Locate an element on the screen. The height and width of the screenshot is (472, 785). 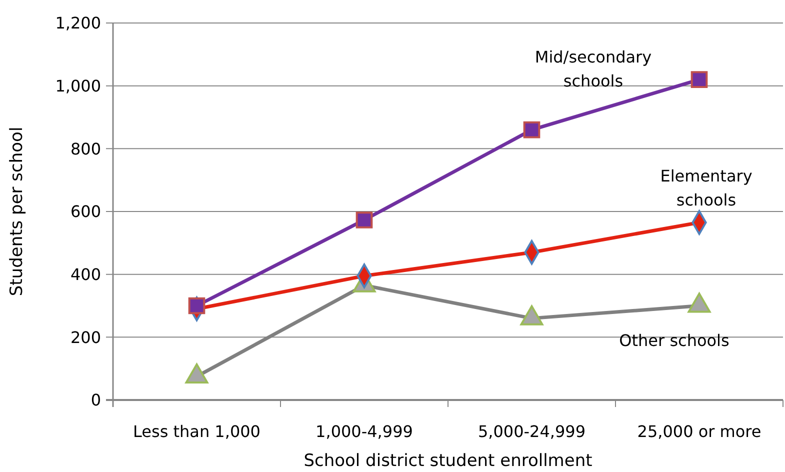
y-tick-label: 1,200 is located at coordinates (78, 23).